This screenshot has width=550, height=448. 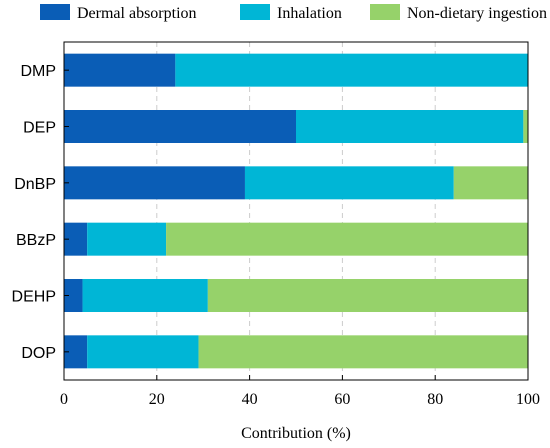 I want to click on category-label: DEP, so click(x=39, y=128).